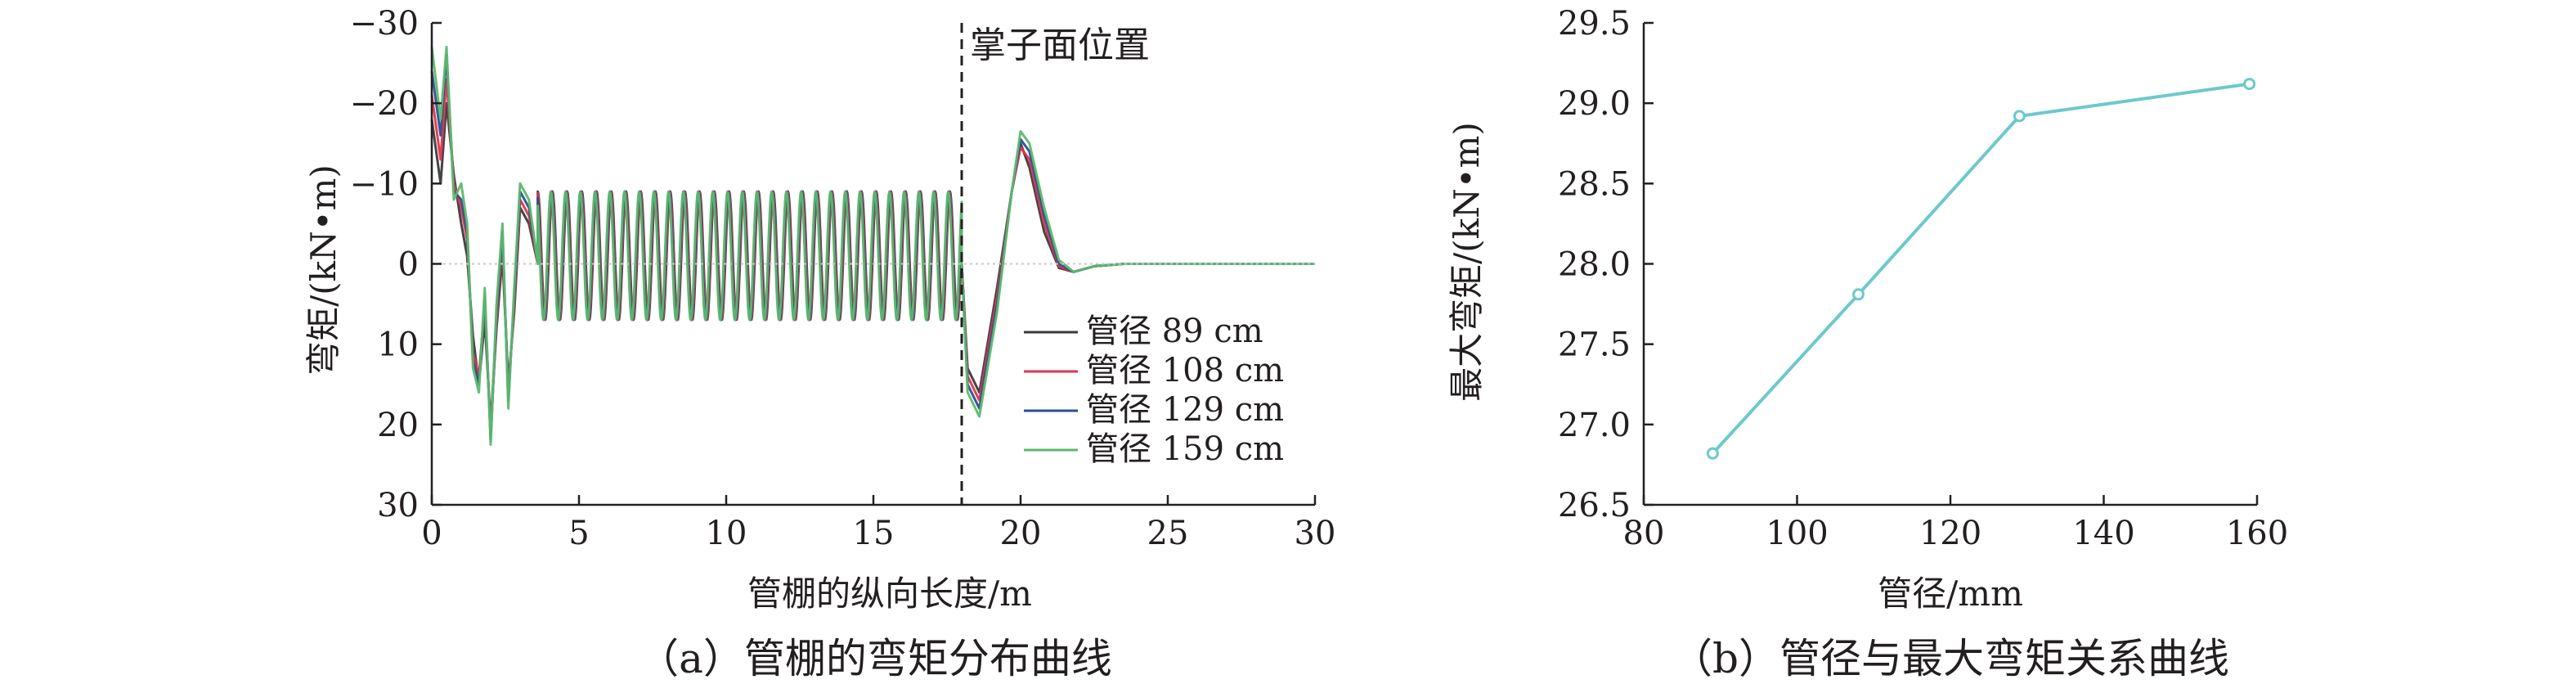  I want to click on a-caption: （a）管棚的弯矩分布曲线, so click(875, 659).